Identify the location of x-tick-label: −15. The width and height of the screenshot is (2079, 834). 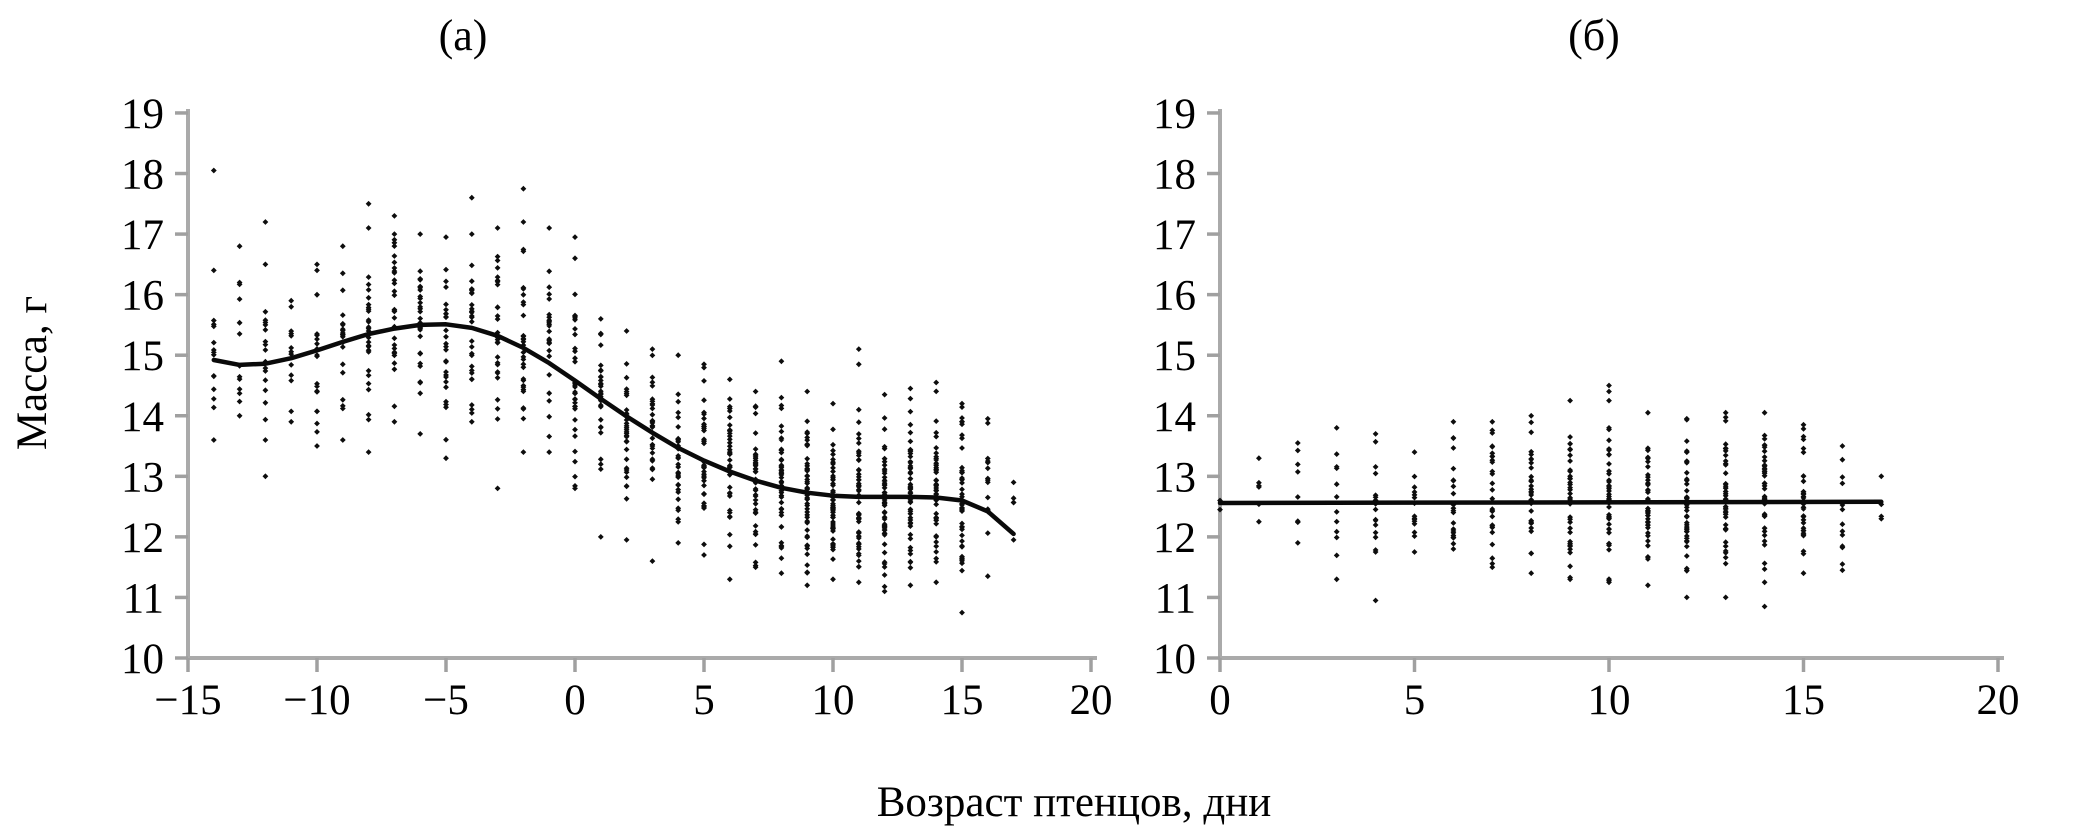
(187, 700).